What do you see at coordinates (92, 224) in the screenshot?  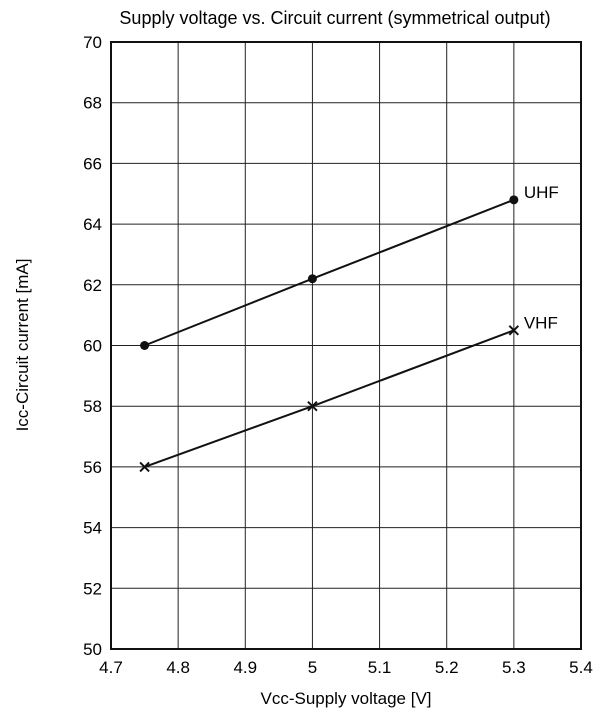 I see `y-tick-label: 64` at bounding box center [92, 224].